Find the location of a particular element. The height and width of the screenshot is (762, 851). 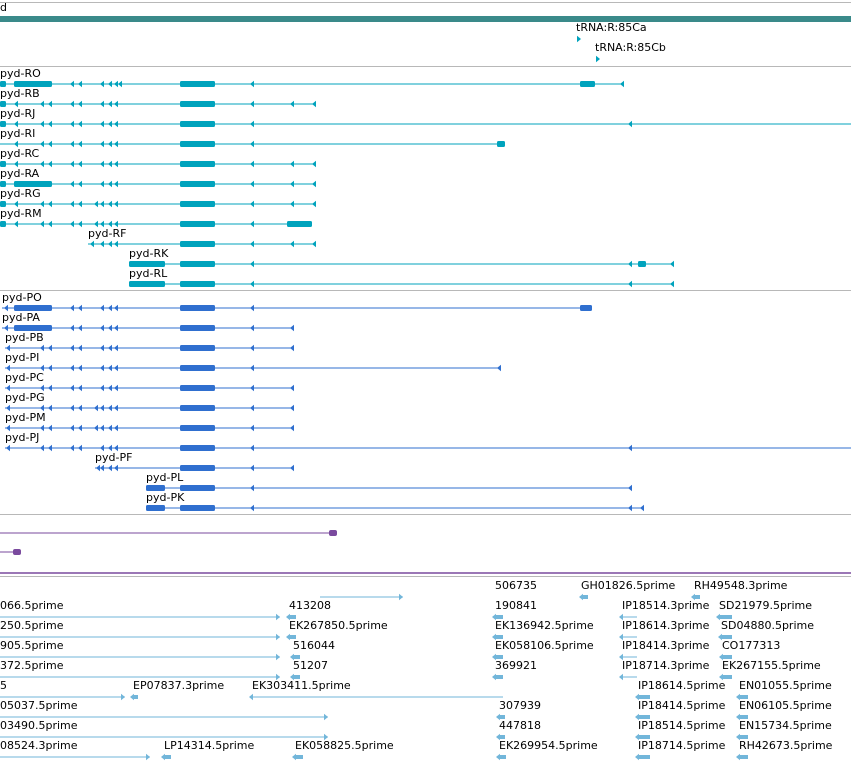

est-label: 51207 is located at coordinates (310, 665).